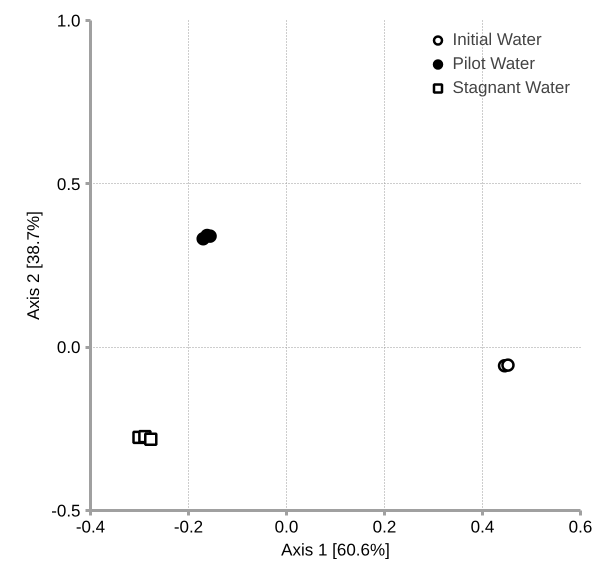  What do you see at coordinates (335, 550) in the screenshot?
I see `x-axis-title: Axis 1 [60.6%]` at bounding box center [335, 550].